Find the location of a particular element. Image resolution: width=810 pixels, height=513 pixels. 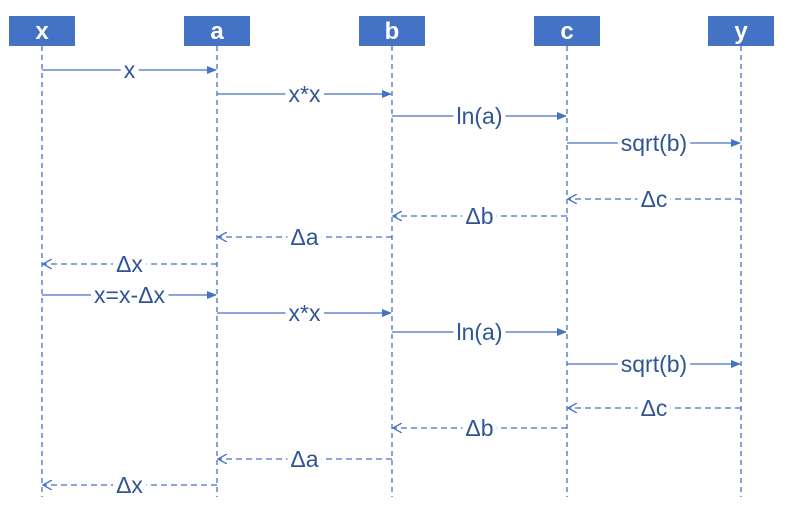

message-label-9: x=x-Δx is located at coordinates (129, 295).